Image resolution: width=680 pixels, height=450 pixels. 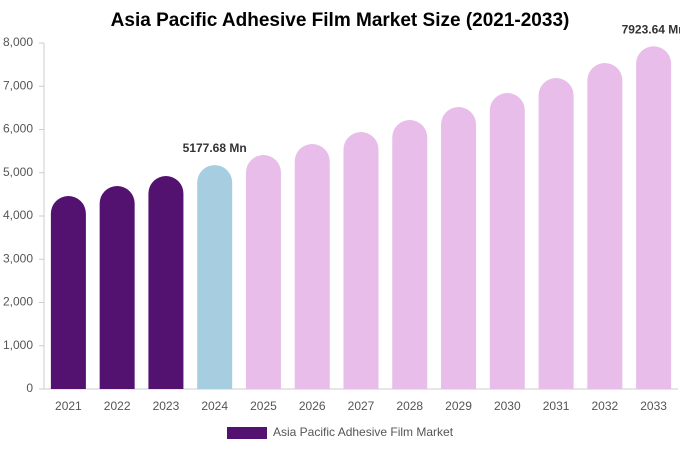 I want to click on y-tick-label: 6,000, so click(x=18, y=129).